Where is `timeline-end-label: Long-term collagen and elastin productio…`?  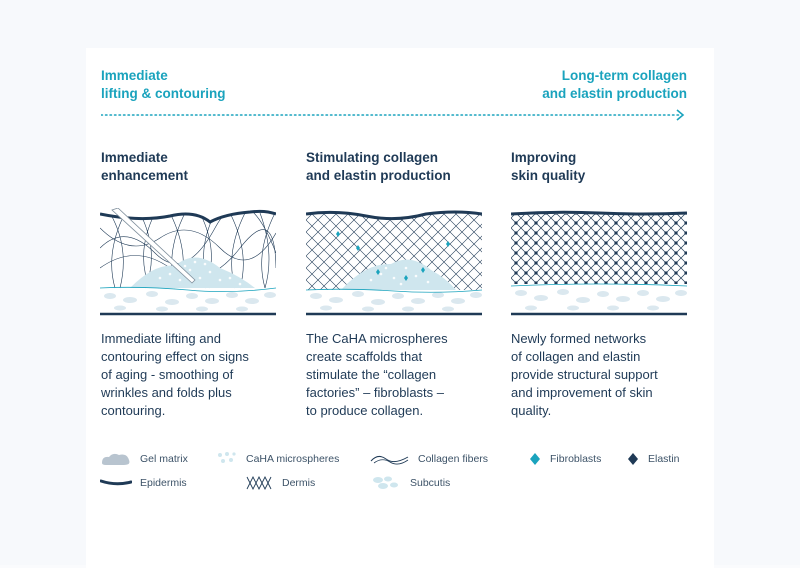
timeline-end-label: Long-term collagen and elastin productio… is located at coordinates (614, 84).